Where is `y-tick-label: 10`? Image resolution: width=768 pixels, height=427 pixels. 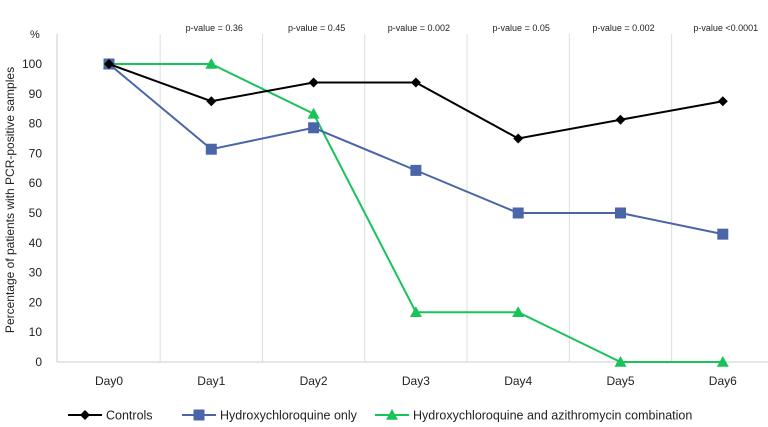
y-tick-label: 10 is located at coordinates (36, 332).